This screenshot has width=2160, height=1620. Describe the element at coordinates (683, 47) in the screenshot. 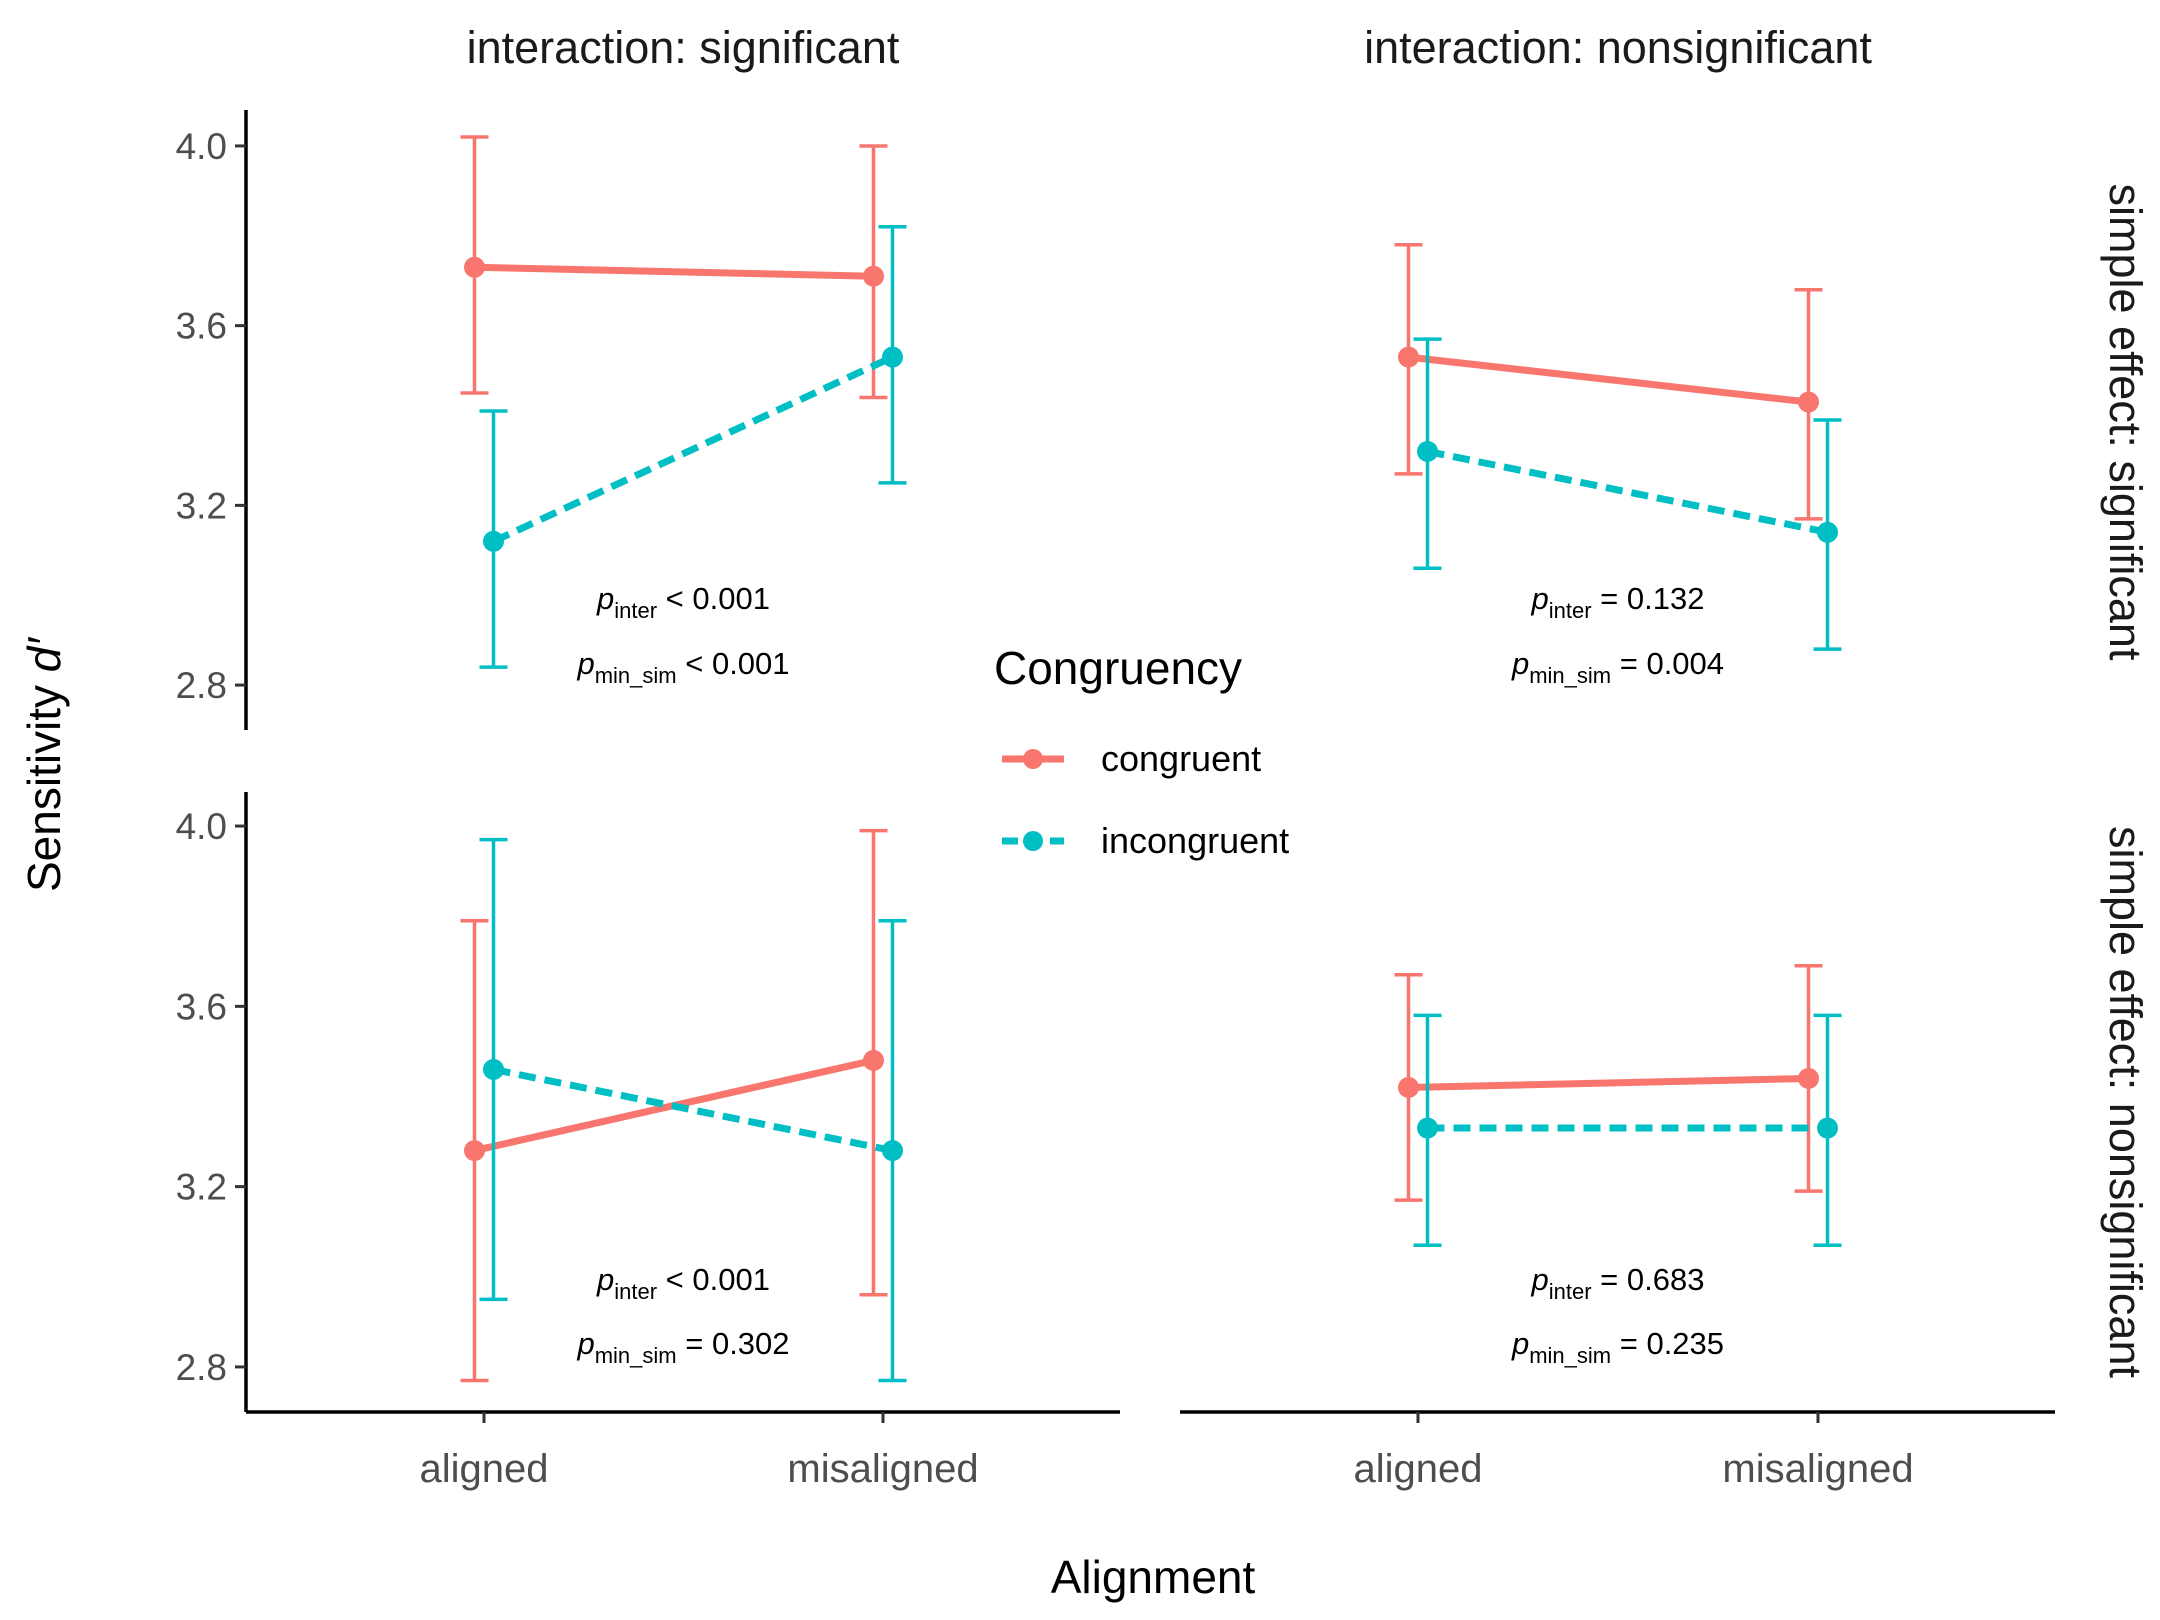

I see `column-strip-label-left: interaction: significant` at that location.